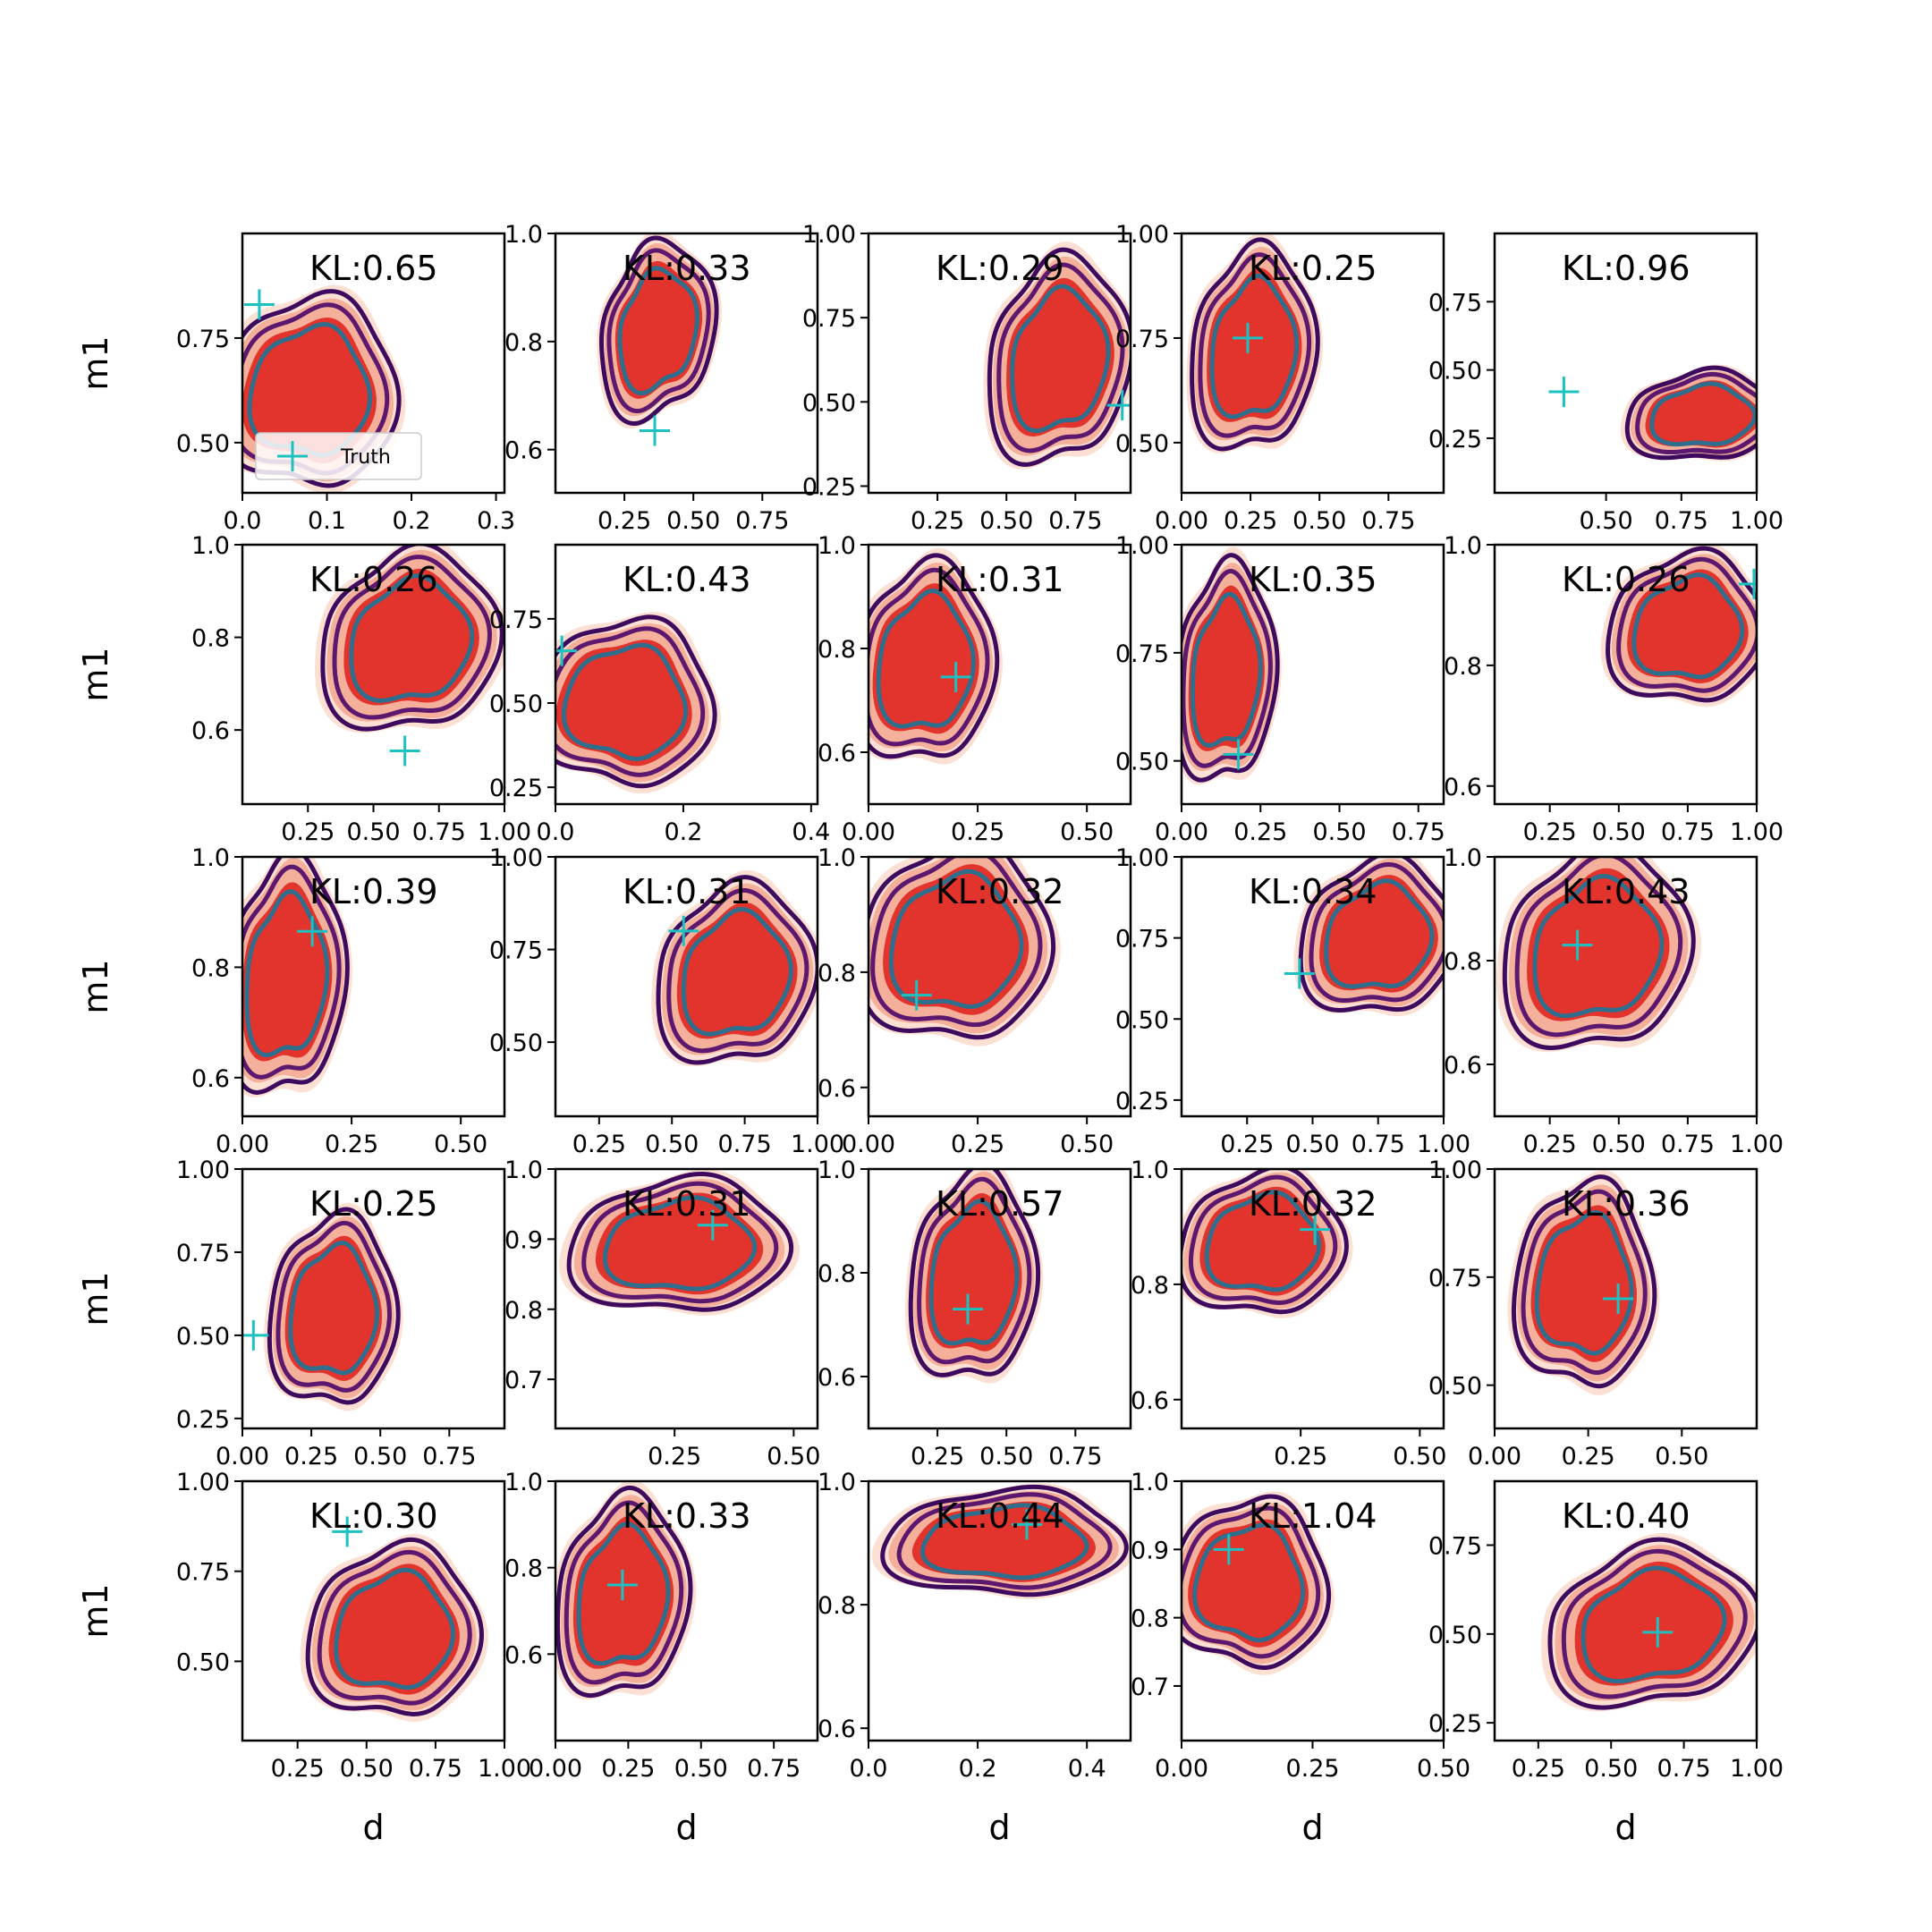 The height and width of the screenshot is (1932, 1932). Describe the element at coordinates (1443, 1144) in the screenshot. I see `x-tick-label: 1.00` at that location.